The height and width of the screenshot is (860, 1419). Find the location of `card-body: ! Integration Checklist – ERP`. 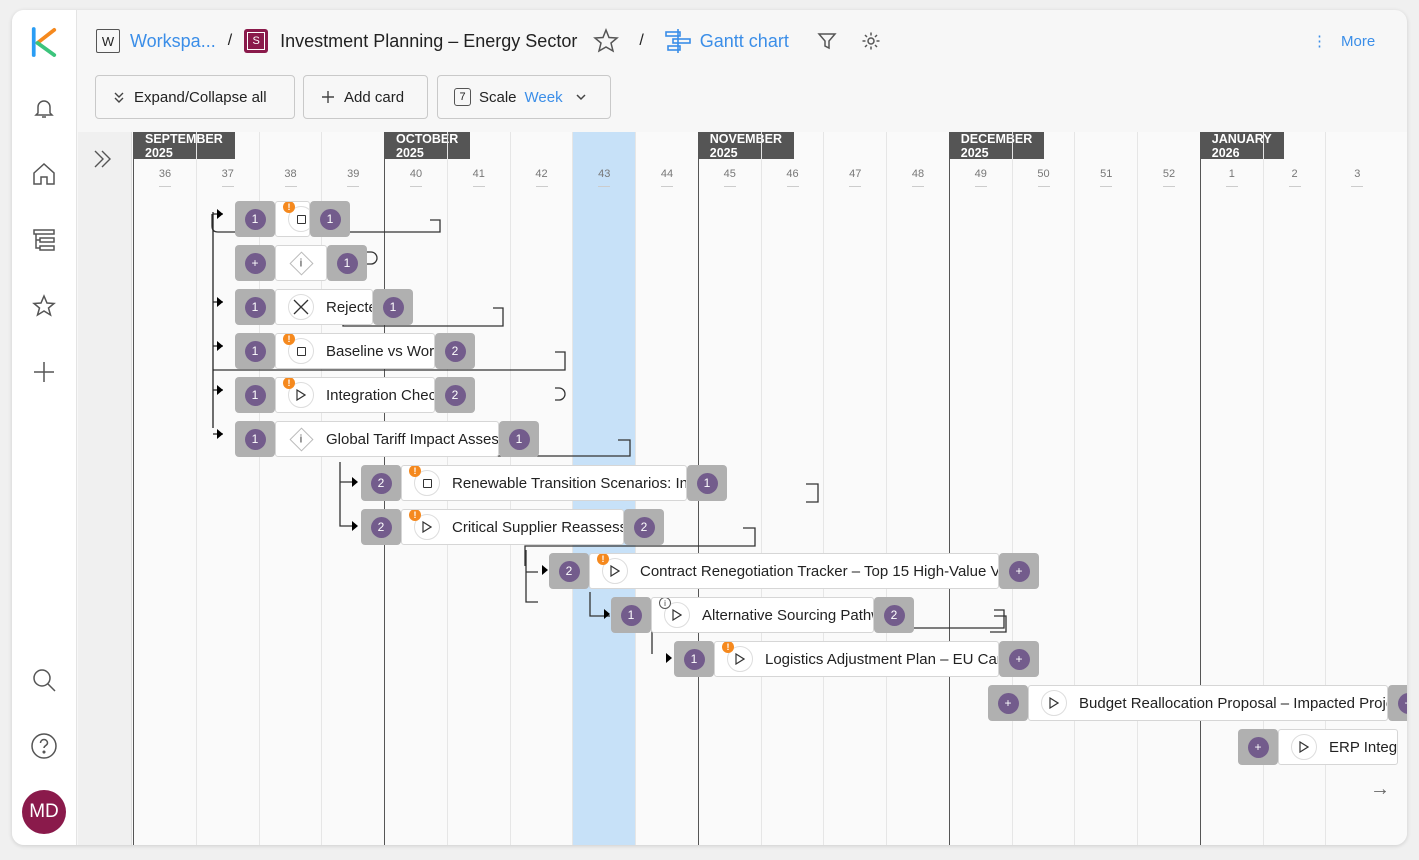

card-body: ! Integration Checklist – ERP is located at coordinates (355, 395).